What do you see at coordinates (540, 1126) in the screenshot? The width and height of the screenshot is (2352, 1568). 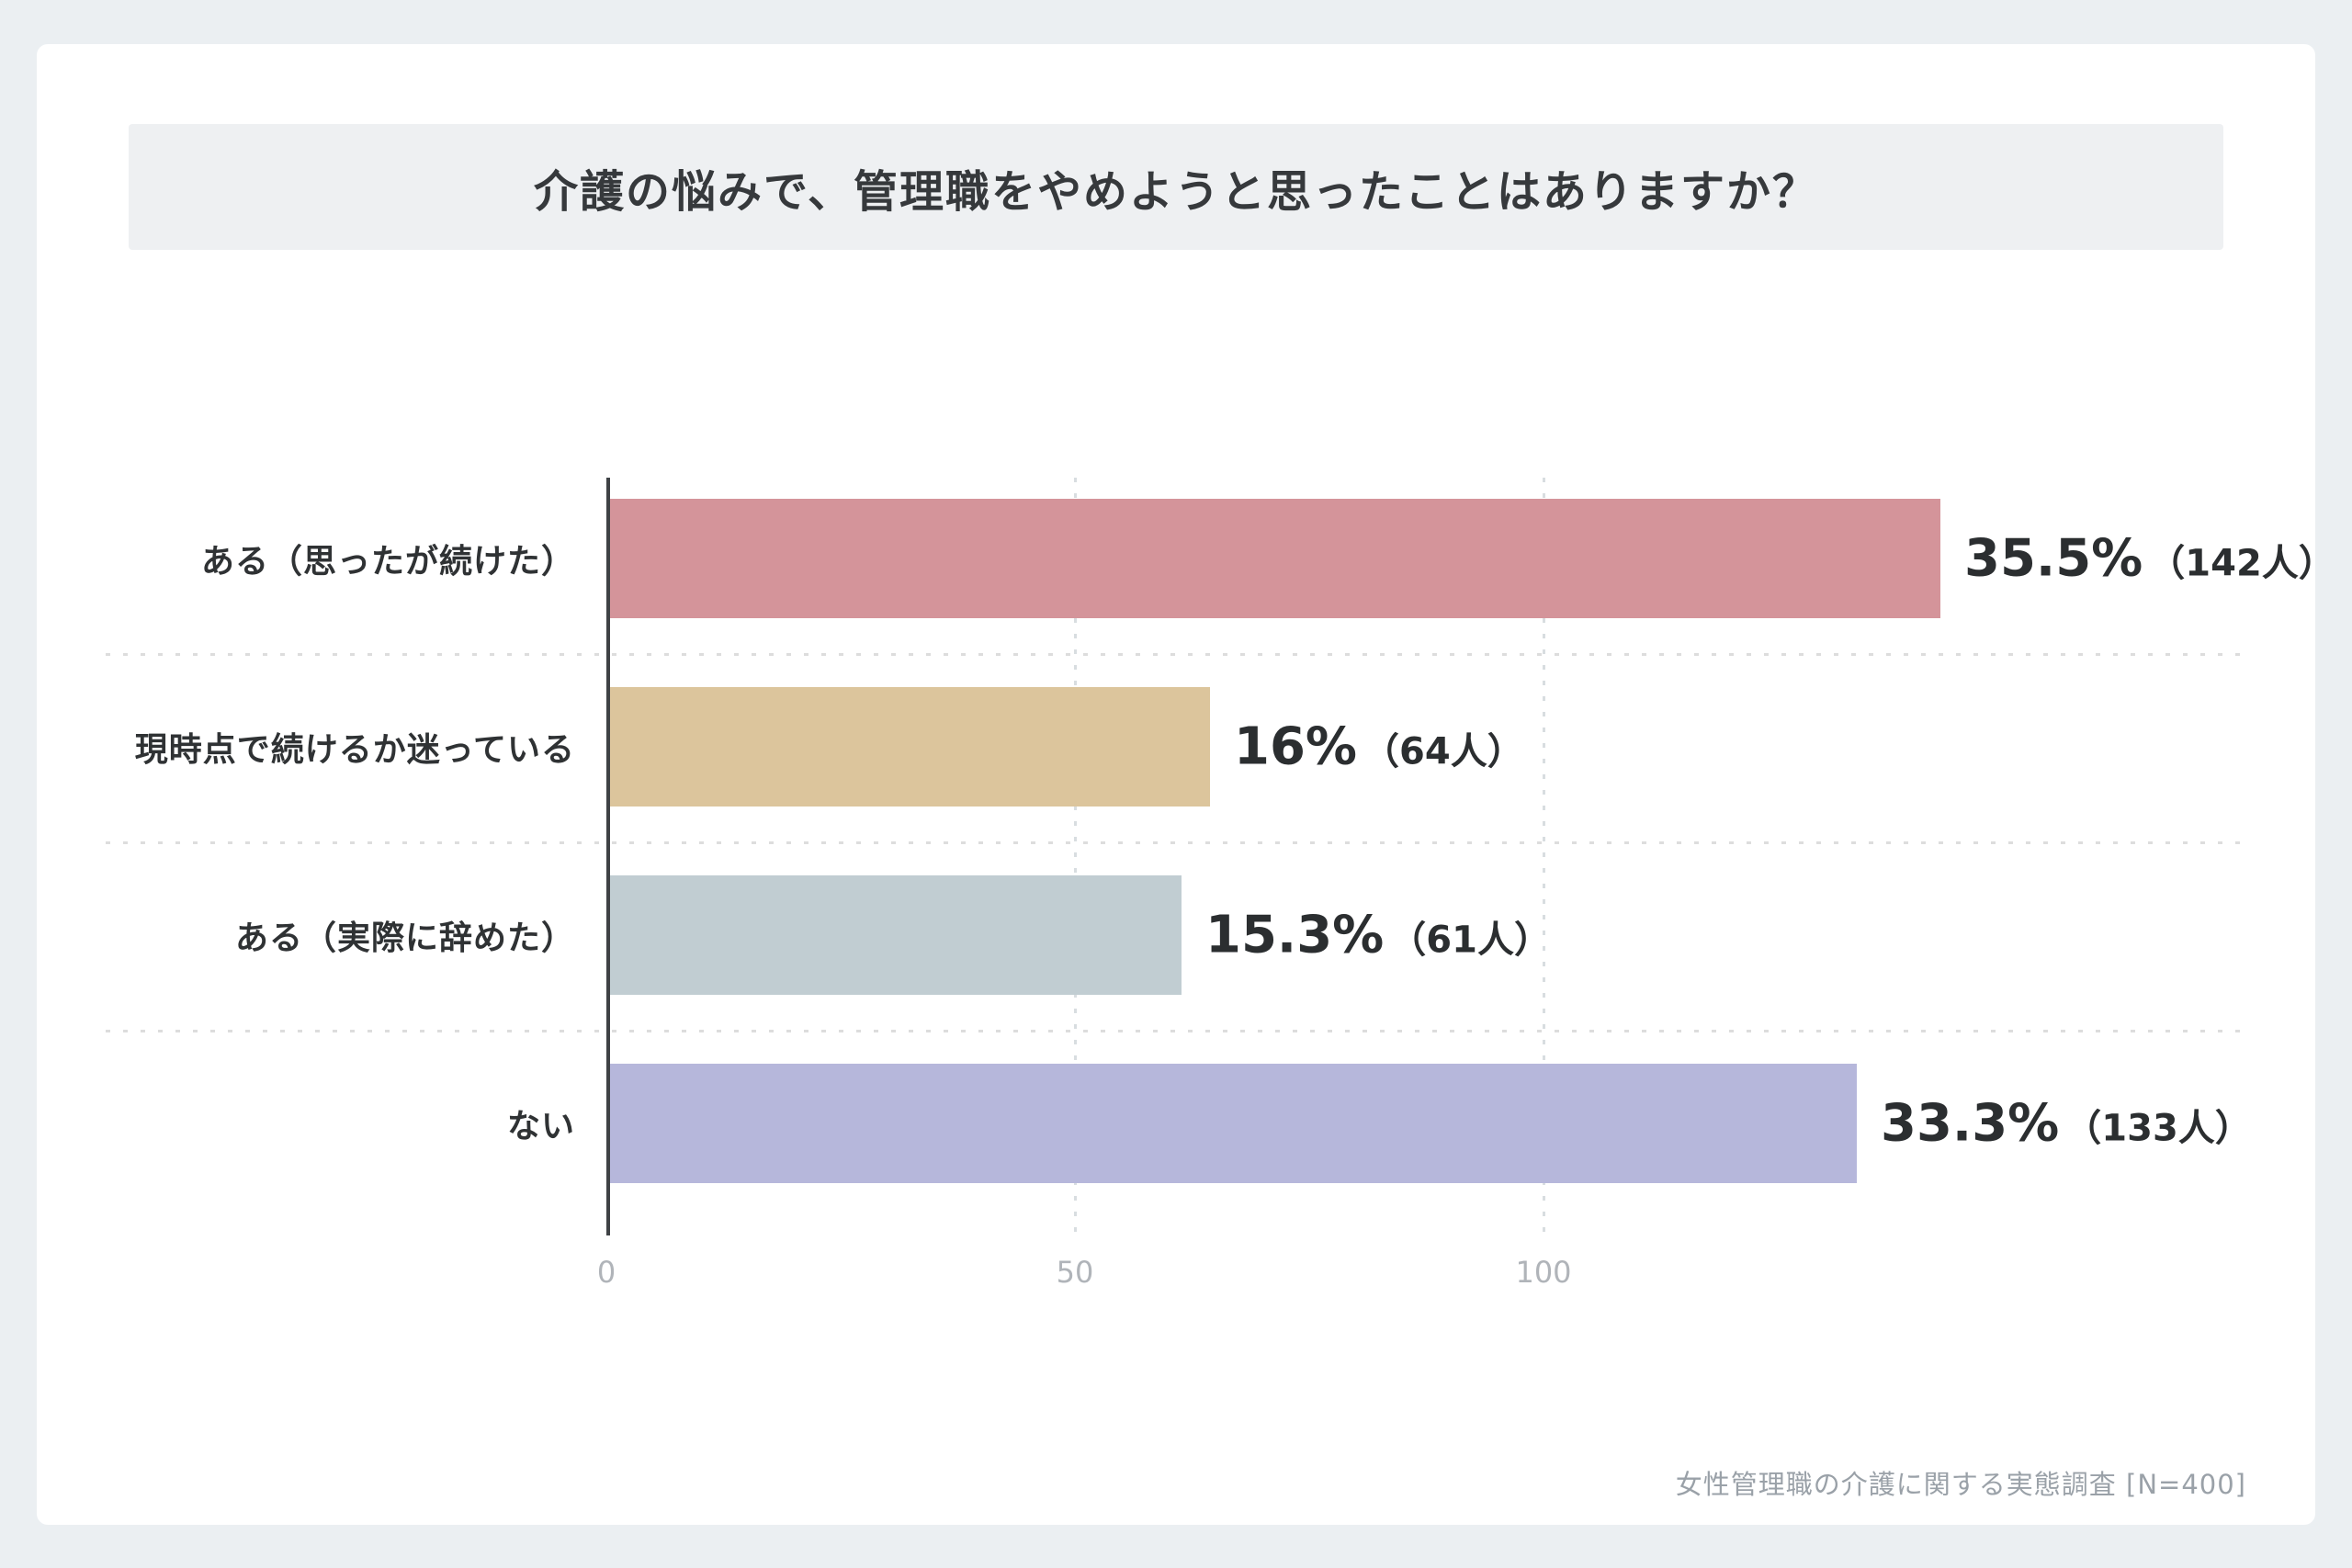 I see `category-label: ない` at bounding box center [540, 1126].